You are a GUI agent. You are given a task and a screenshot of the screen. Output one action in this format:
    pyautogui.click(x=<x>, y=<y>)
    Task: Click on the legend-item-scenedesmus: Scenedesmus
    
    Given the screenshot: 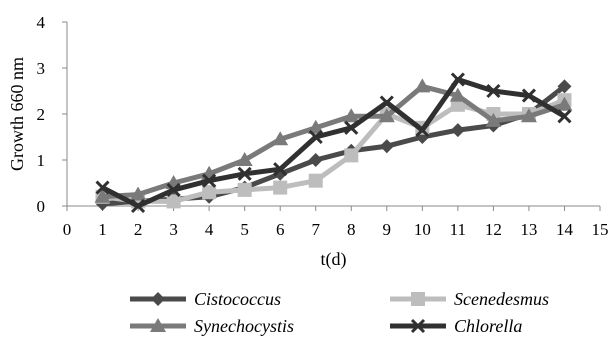 What is the action you would take?
    pyautogui.click(x=469, y=299)
    